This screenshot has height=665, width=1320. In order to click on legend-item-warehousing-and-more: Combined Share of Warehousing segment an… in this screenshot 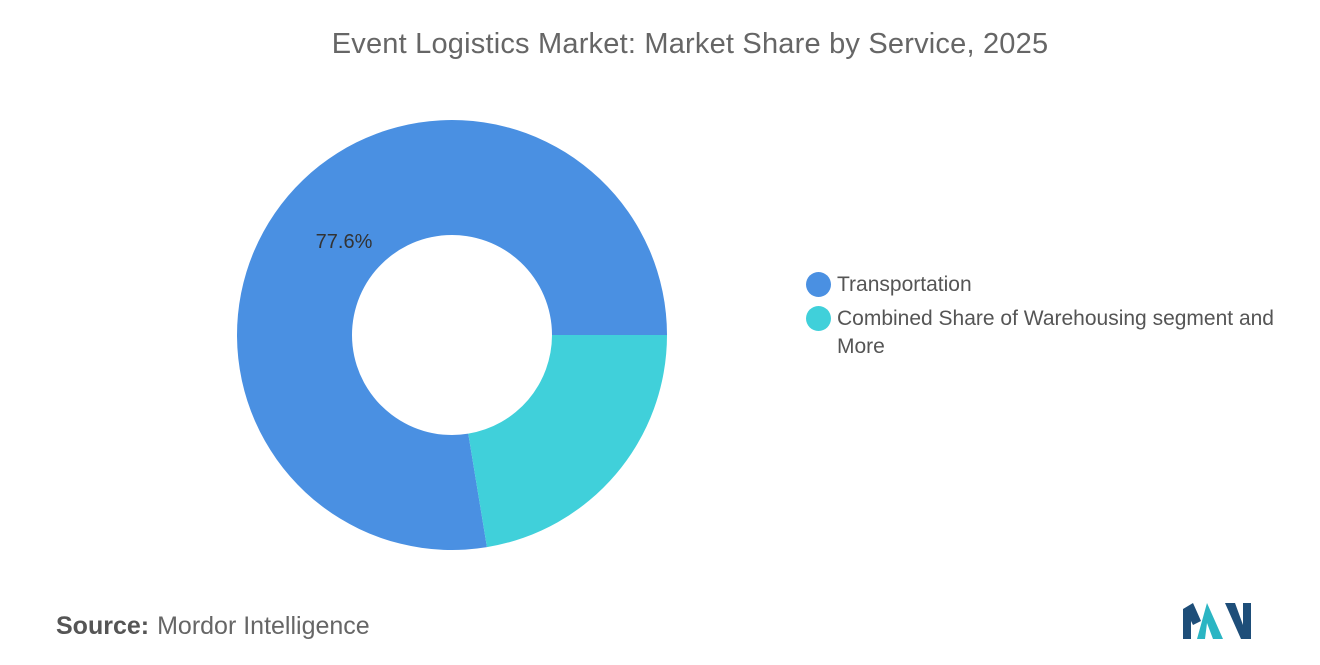, I will do `click(1059, 333)`.